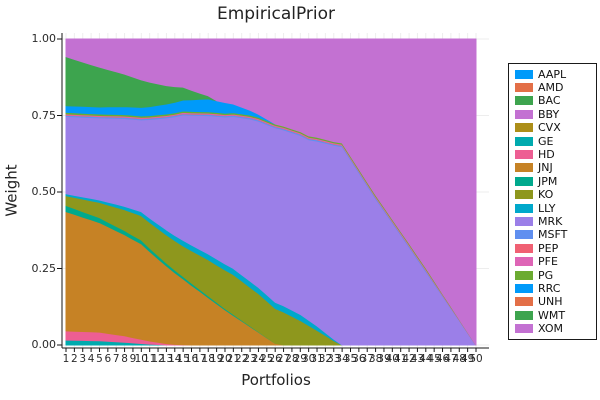 The width and height of the screenshot is (600, 400). Describe the element at coordinates (375, 359) in the screenshot. I see `x-tick-label: 38` at that location.